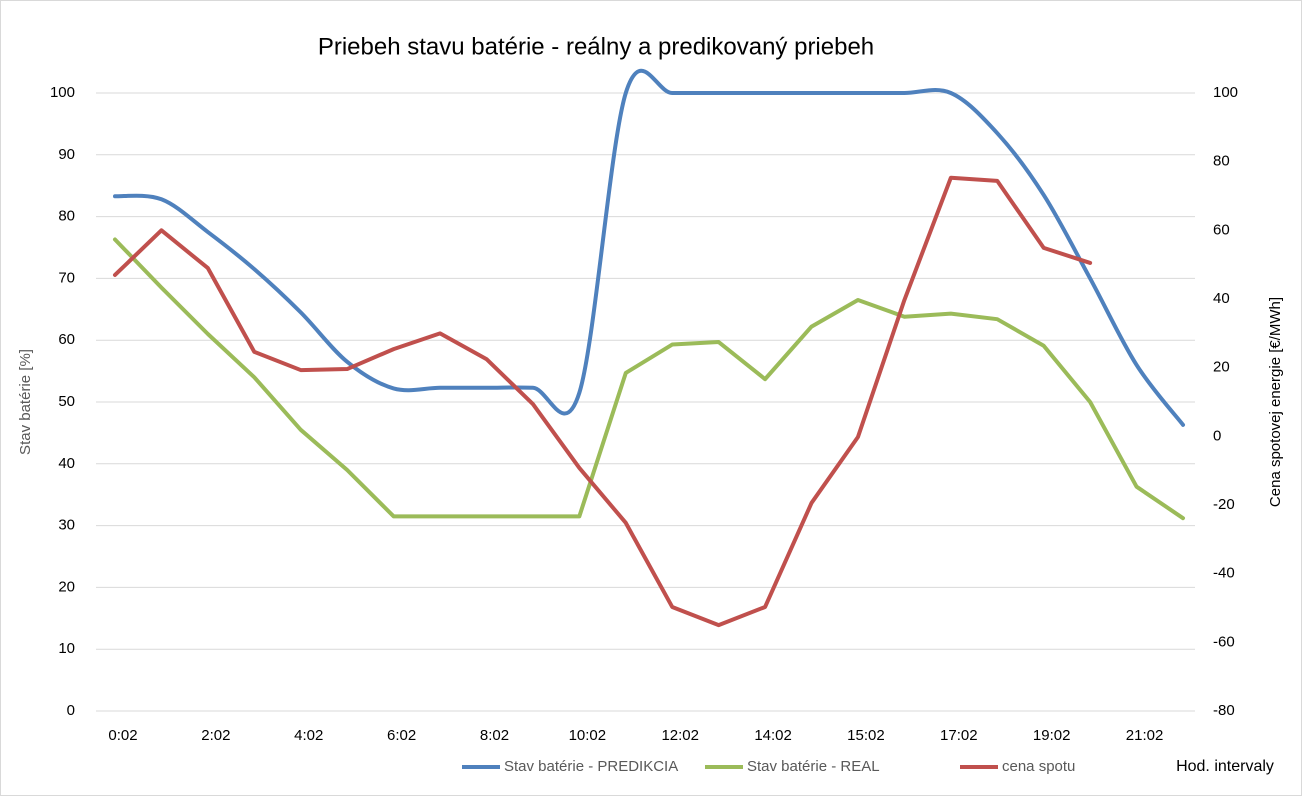 This screenshot has height=796, width=1302. Describe the element at coordinates (62, 92) in the screenshot. I see `y-tick-label: 100` at that location.